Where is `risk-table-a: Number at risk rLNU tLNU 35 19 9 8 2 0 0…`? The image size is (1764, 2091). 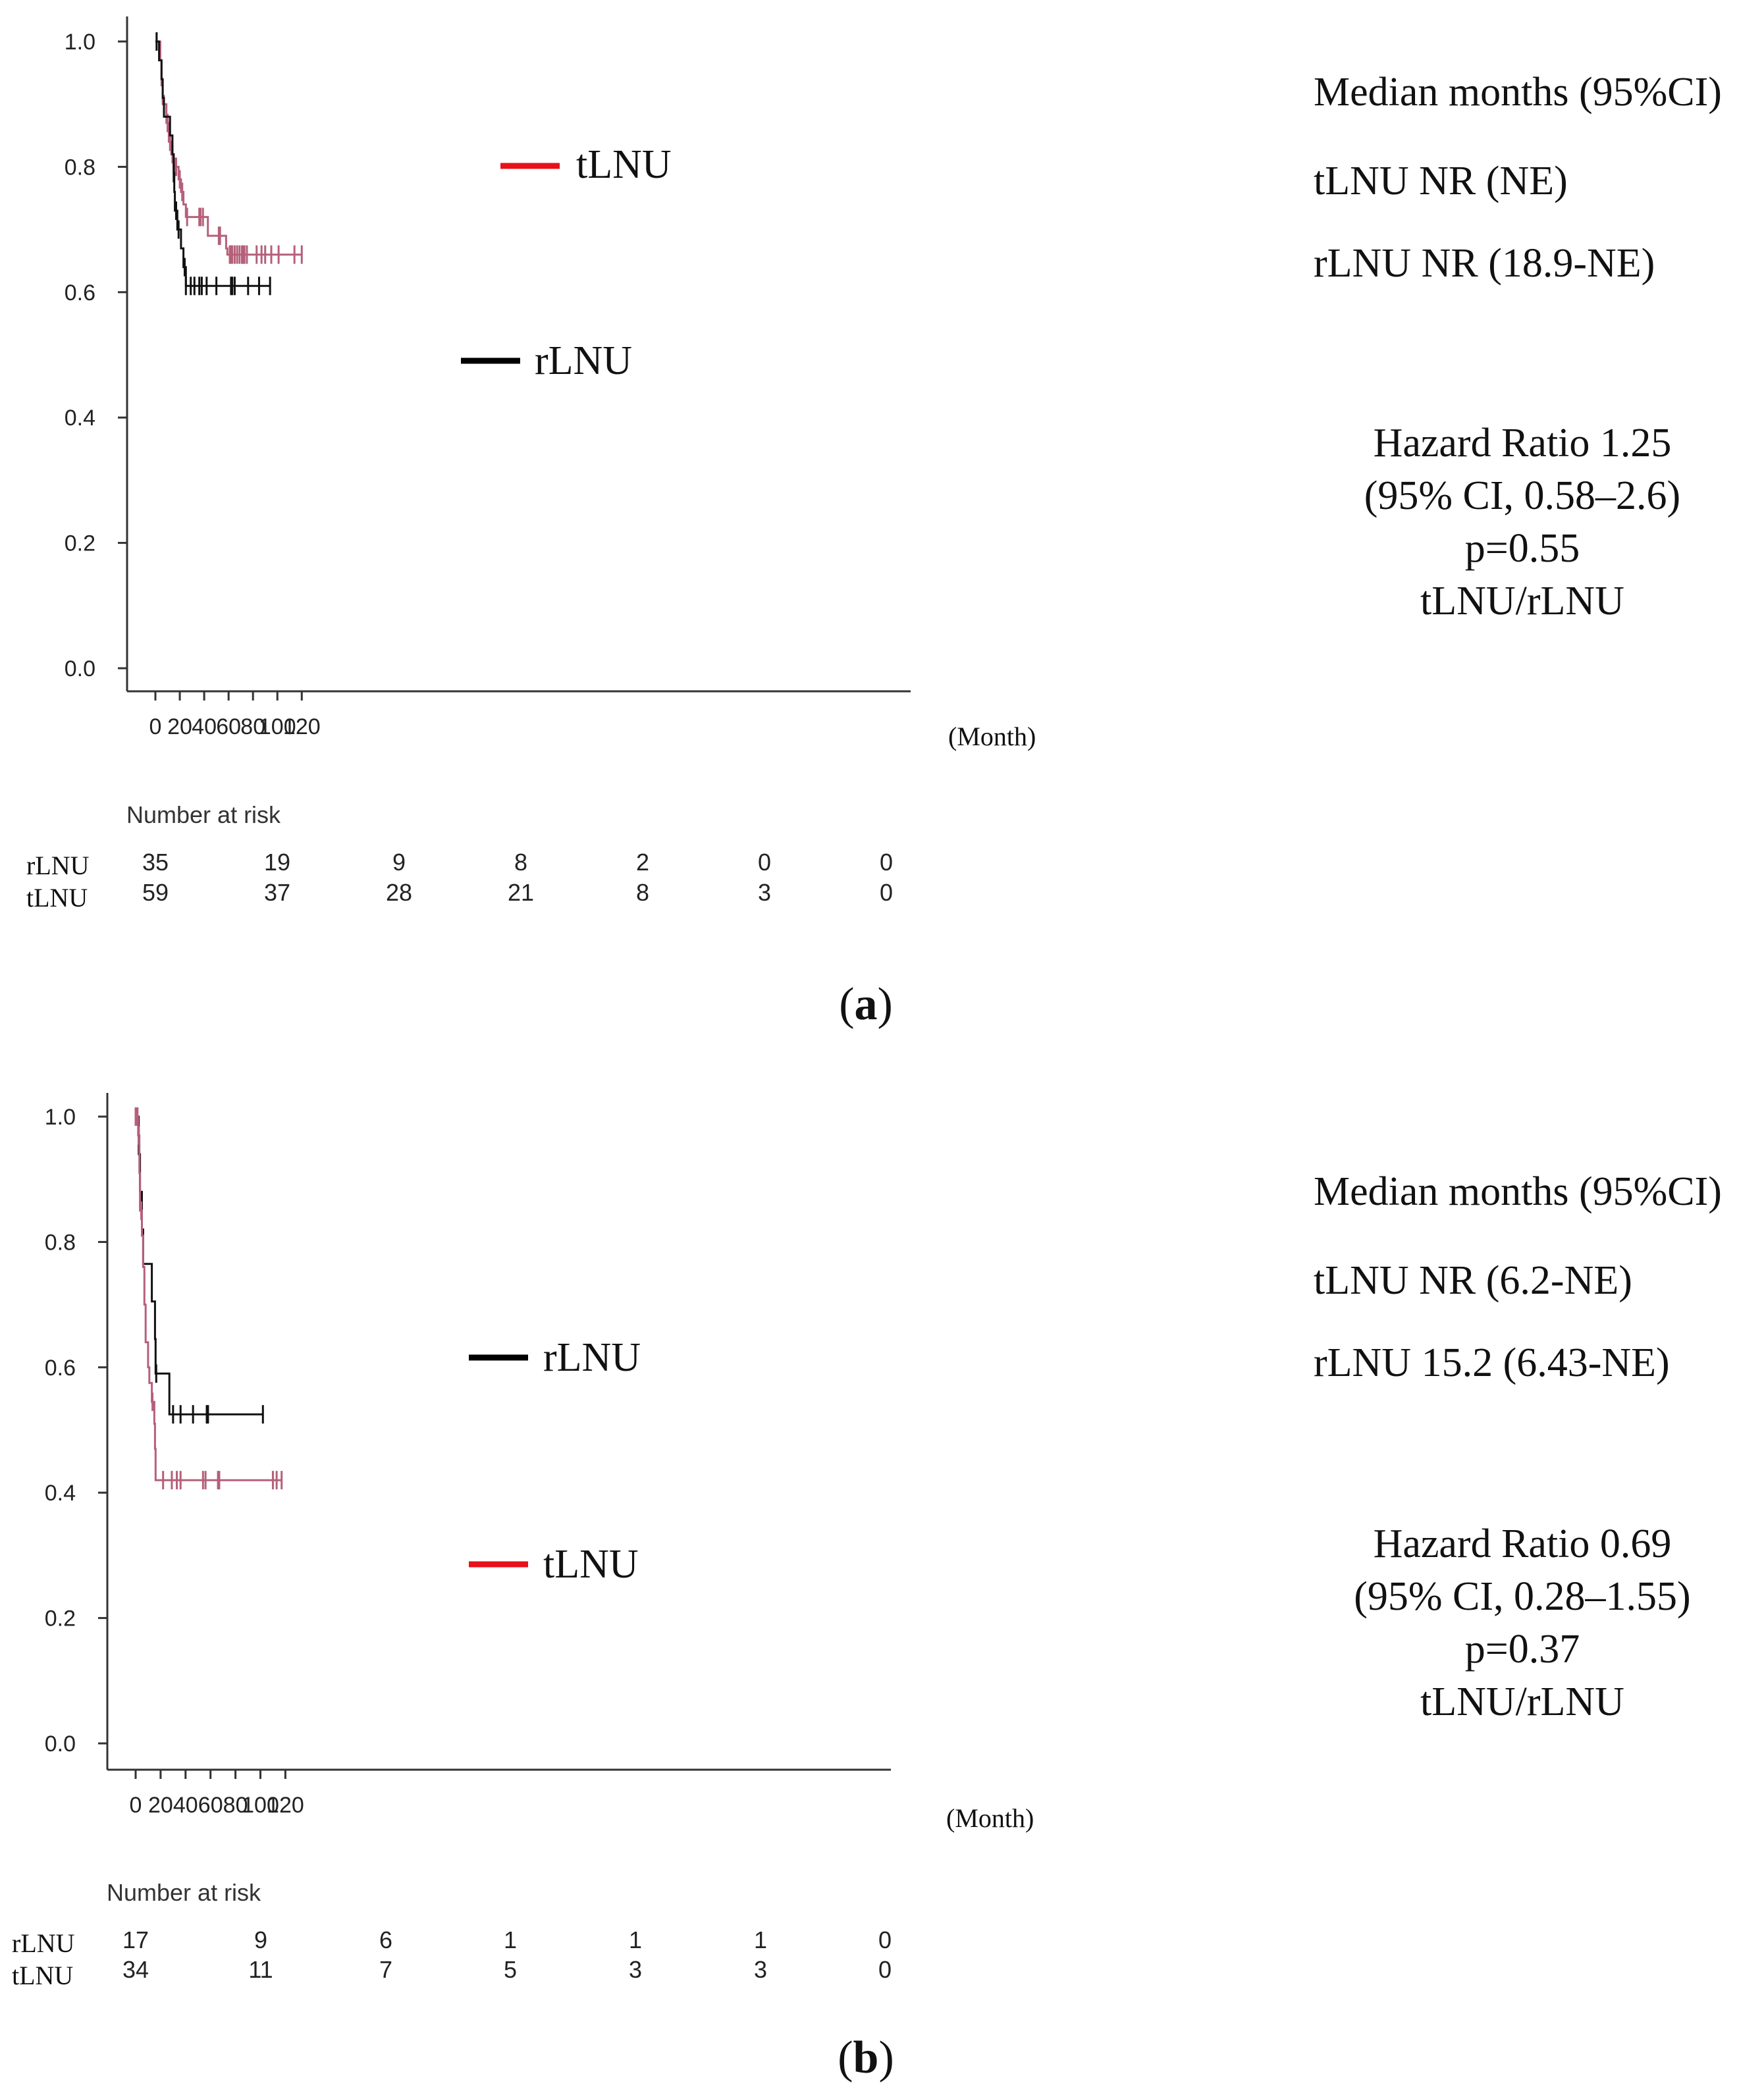
risk-table-a: Number at risk rLNU tLNU 35 19 9 8 2 0 0… is located at coordinates (459, 857).